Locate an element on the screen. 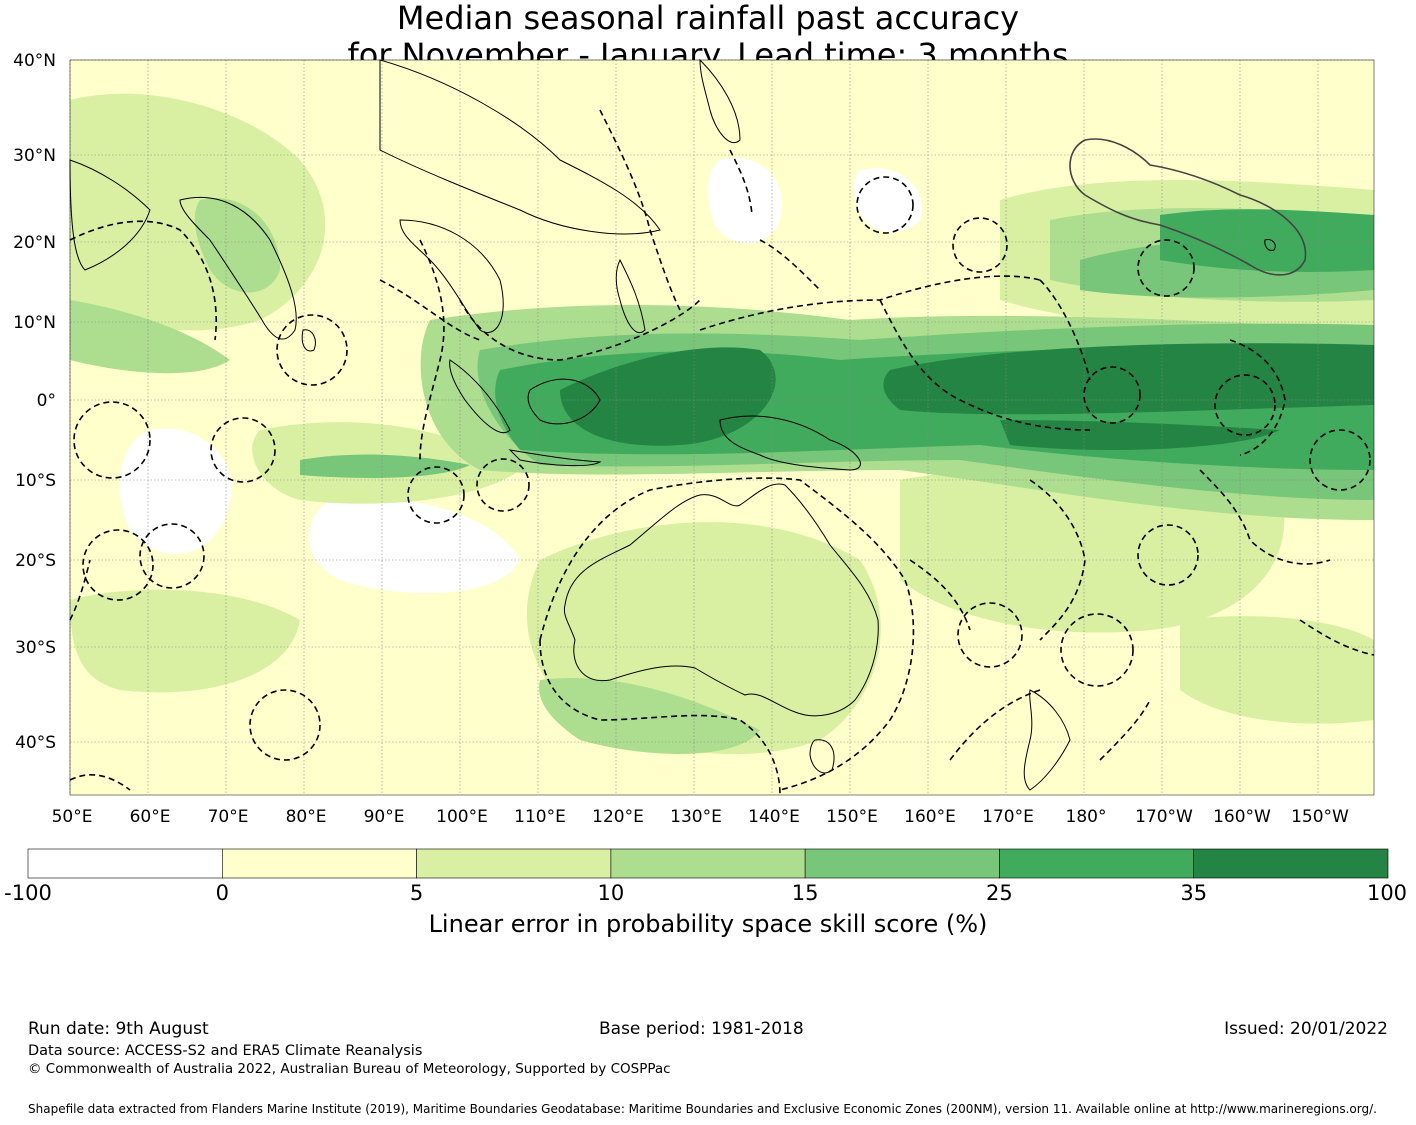 Image resolution: width=1416 pixels, height=1125 pixels. lat-label: 40°N is located at coordinates (34, 61).